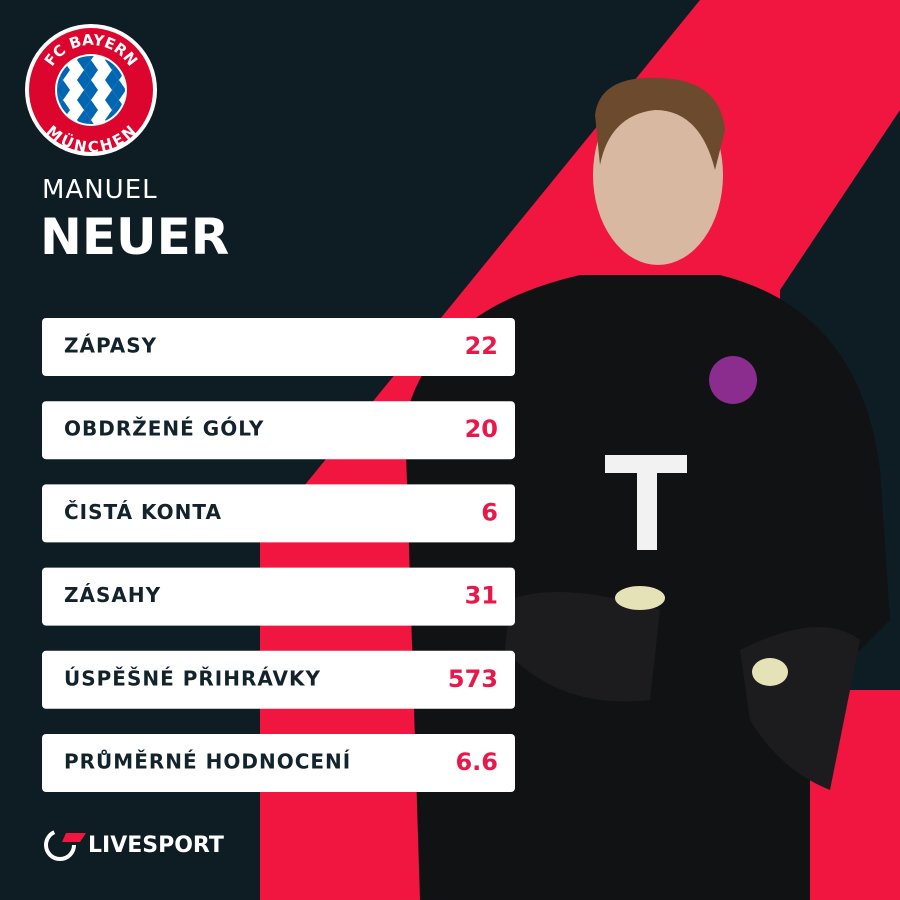 The width and height of the screenshot is (900, 900). I want to click on brand: LIVESPORT, so click(156, 845).